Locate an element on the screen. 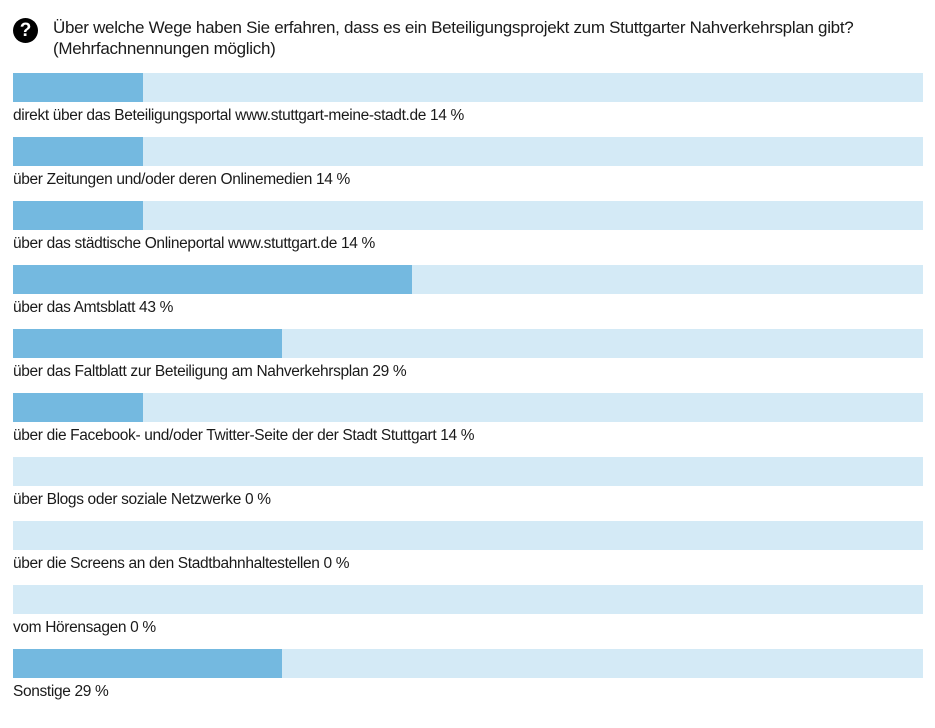  category-label: Sonstige is located at coordinates (42, 691).